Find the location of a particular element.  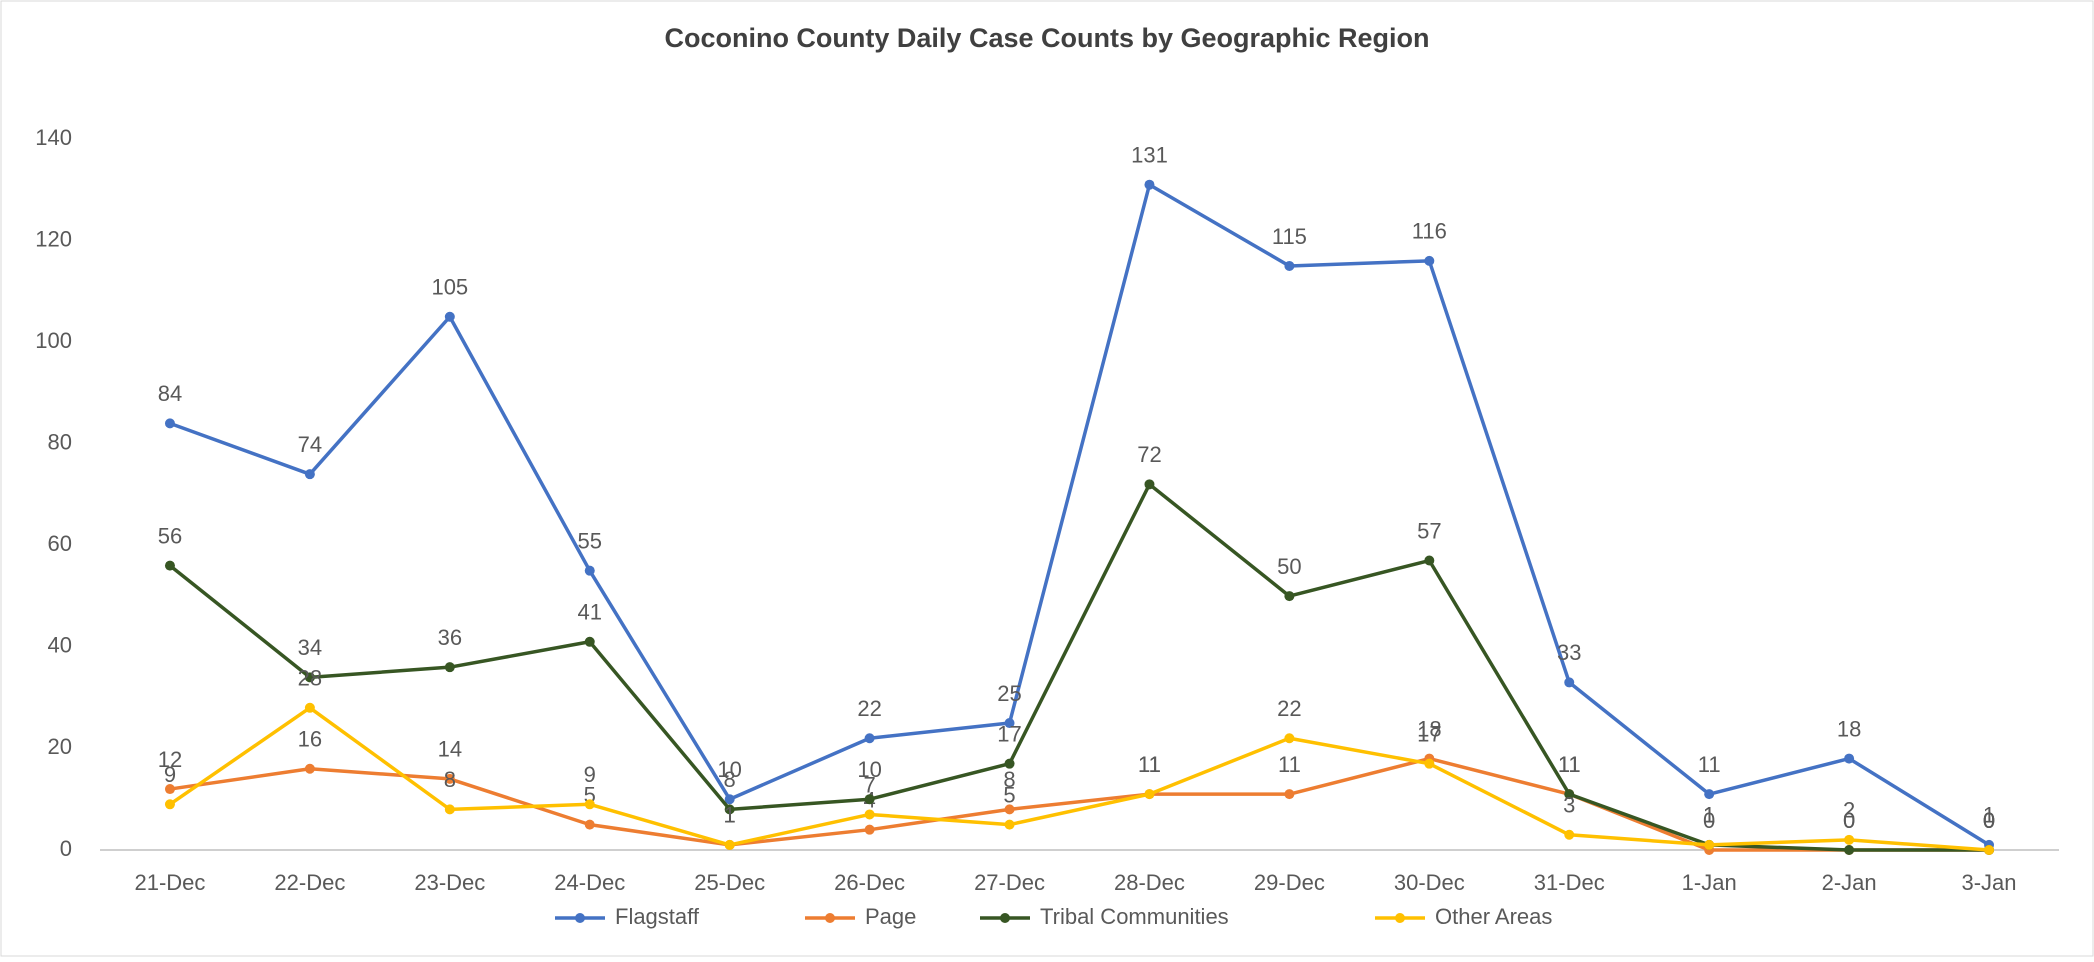

y-tick-label: 20 is located at coordinates (60, 746).